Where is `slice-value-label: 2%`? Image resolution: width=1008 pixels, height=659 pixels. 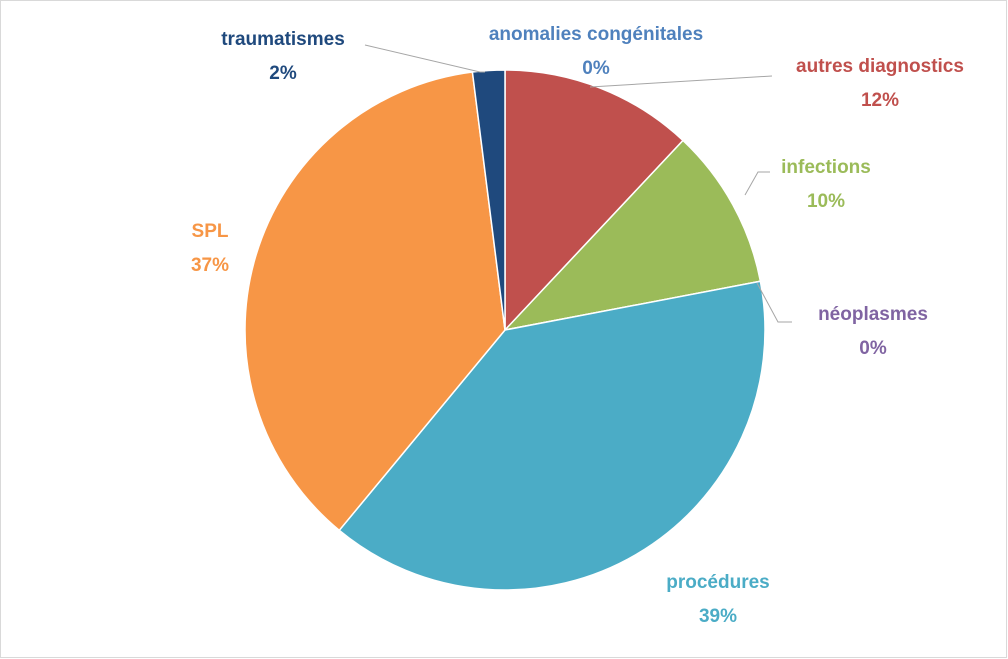 slice-value-label: 2% is located at coordinates (283, 73).